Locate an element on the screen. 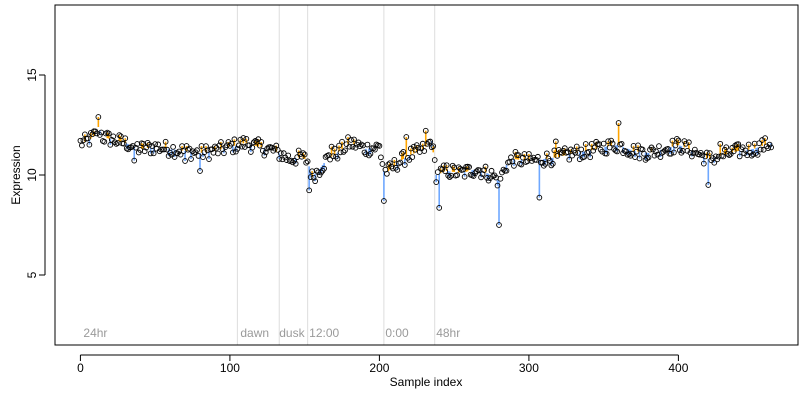 The width and height of the screenshot is (800, 400). y-tick-label: 15 is located at coordinates (32, 75).